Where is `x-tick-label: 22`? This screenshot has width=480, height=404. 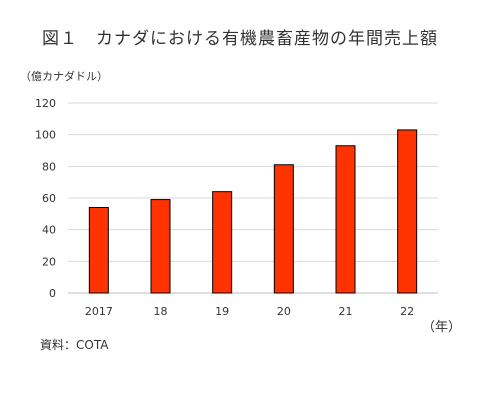 x-tick-label: 22 is located at coordinates (407, 311).